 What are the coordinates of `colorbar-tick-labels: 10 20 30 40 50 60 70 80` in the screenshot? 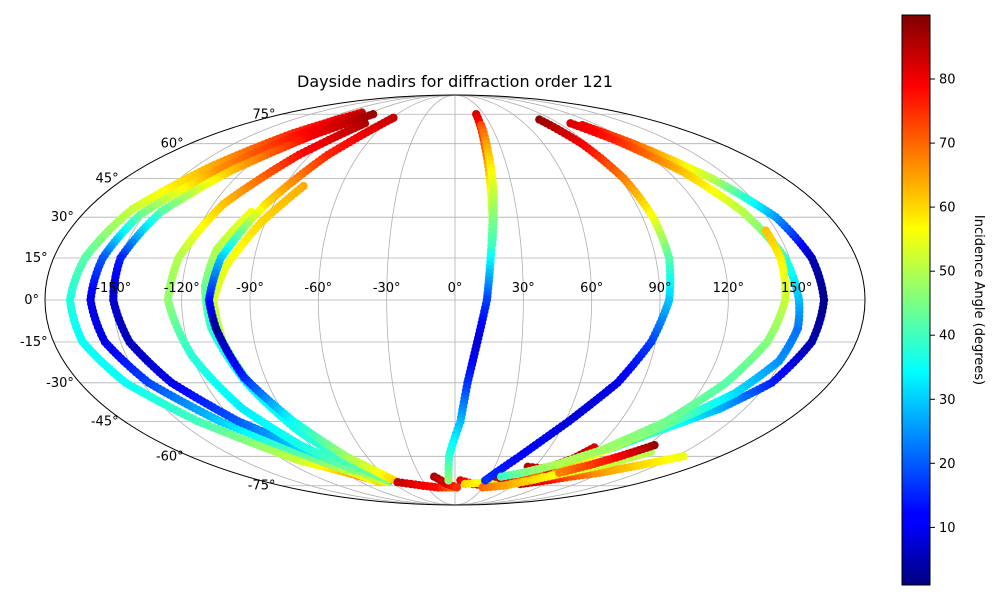 It's located at (943, 304).